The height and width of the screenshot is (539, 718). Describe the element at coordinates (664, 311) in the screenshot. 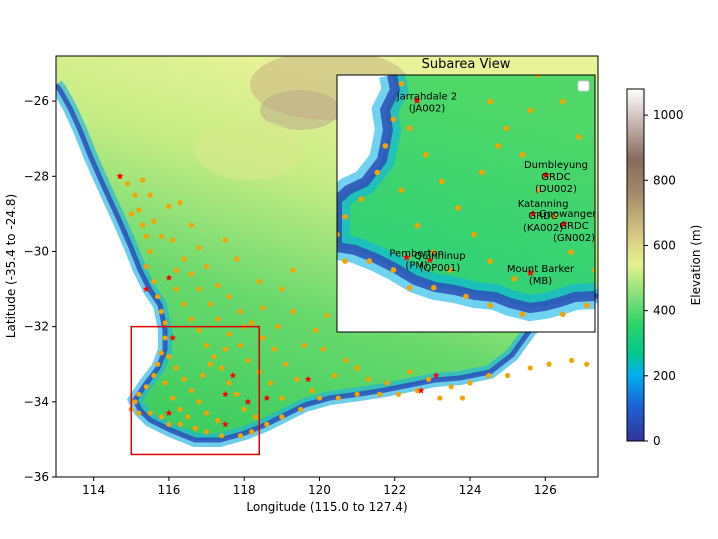

I see `colorbar-tick-label: 400` at that location.